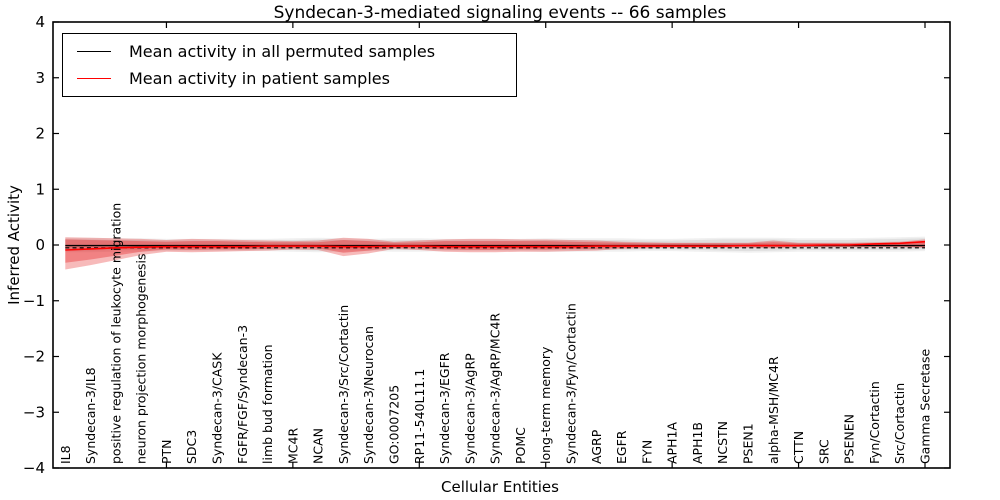  I want to click on x-category-label: Syndecan-3/EGFR, so click(444, 408).